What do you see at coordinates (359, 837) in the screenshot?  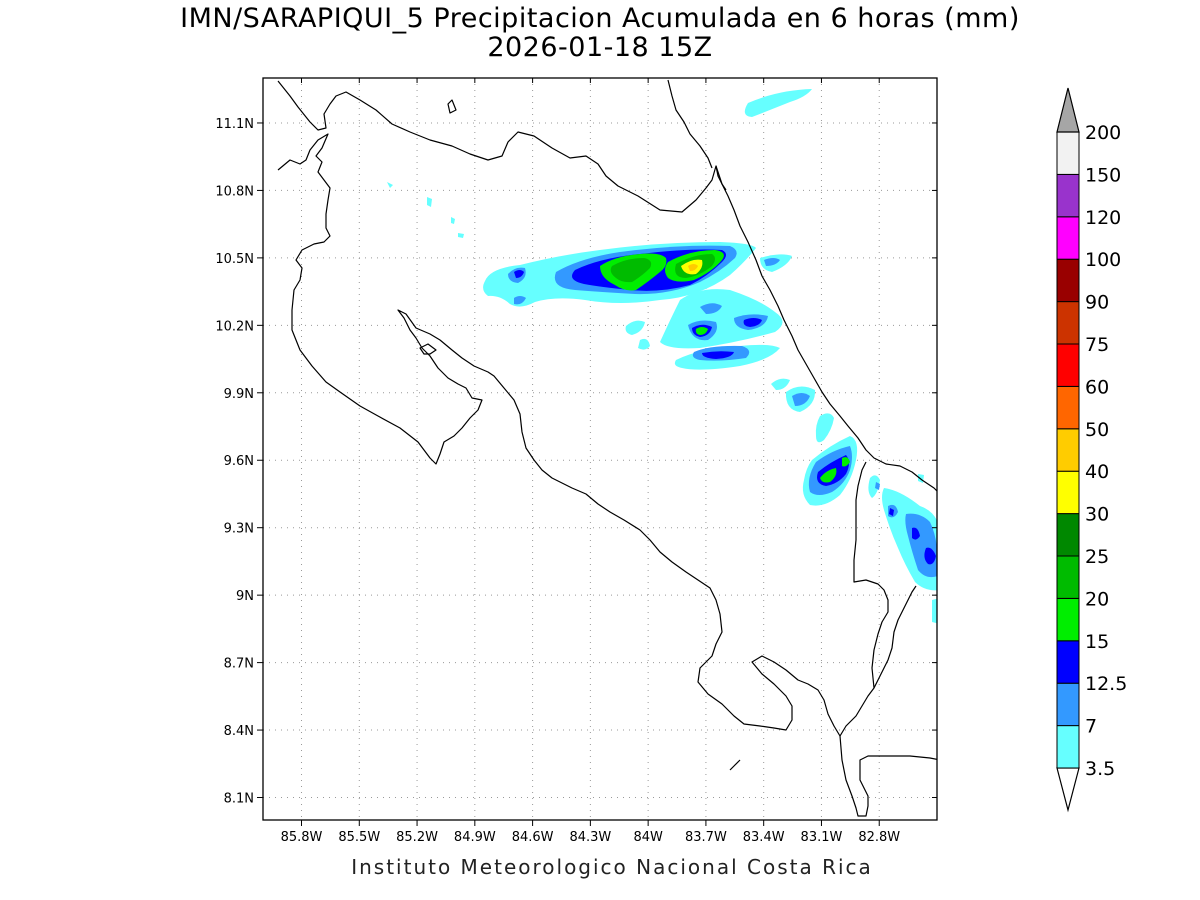 I see `x-tick-label: 85.5W` at bounding box center [359, 837].